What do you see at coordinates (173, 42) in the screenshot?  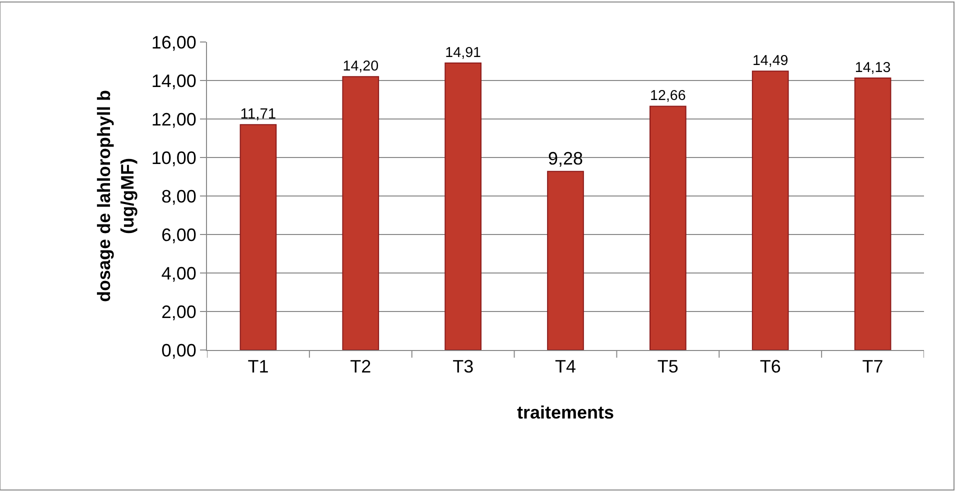 I see `y-tick-label: 16,00` at bounding box center [173, 42].